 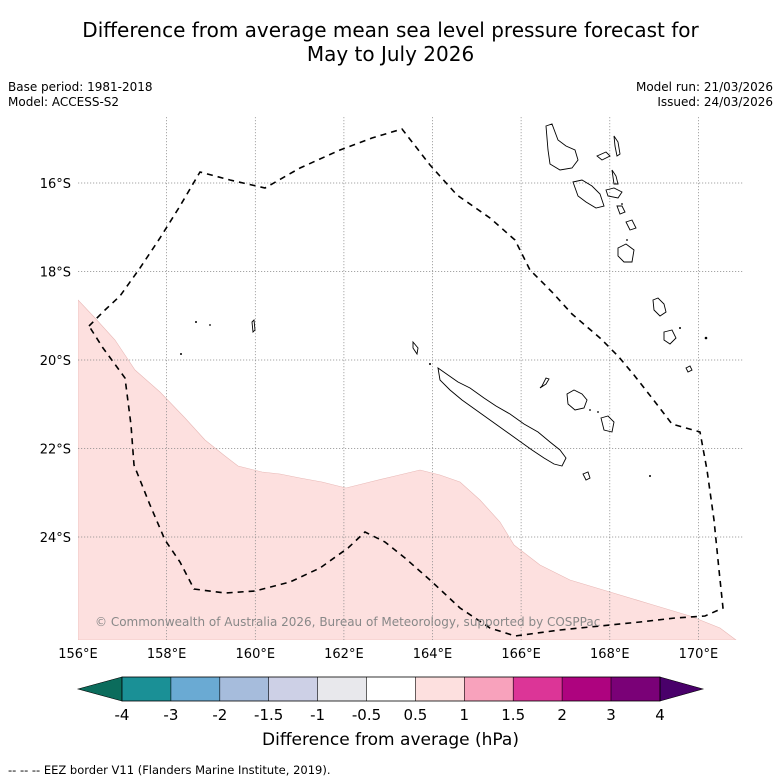 What do you see at coordinates (465, 715) in the screenshot?
I see `colorbar-tick: 1` at bounding box center [465, 715].